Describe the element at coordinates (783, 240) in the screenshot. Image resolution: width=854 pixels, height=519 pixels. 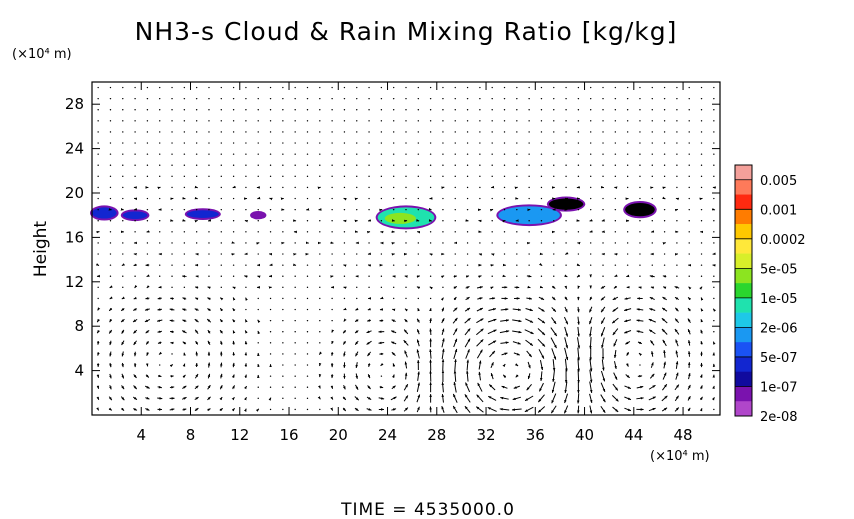
I see `colorbar-label: 0.0002` at that location.